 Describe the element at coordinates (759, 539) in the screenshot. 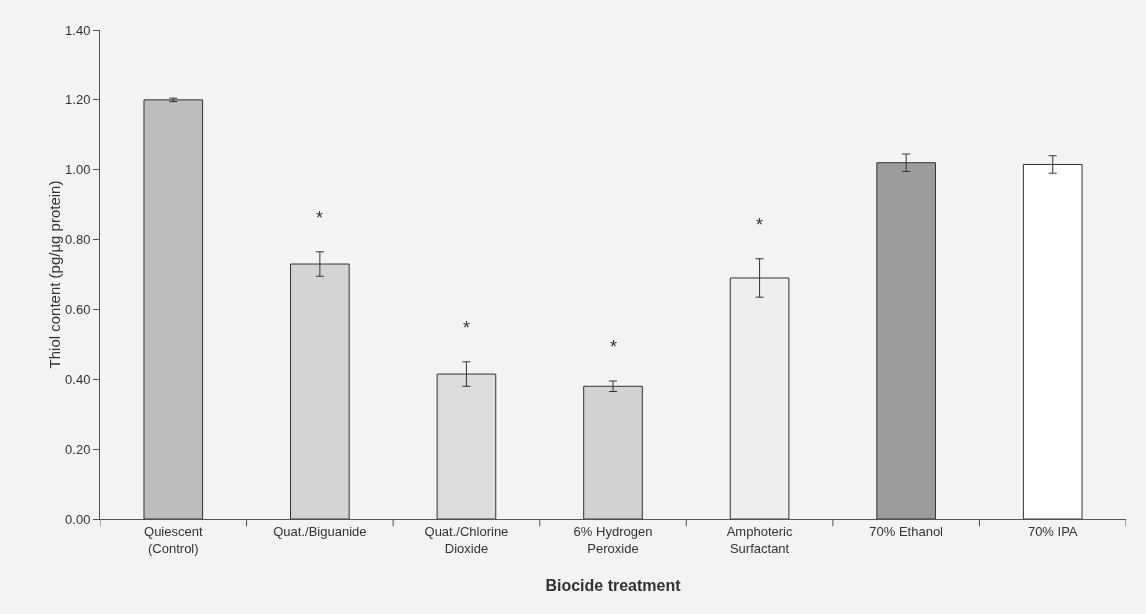

I see `x-tick-label: Amphoteric Surfactant` at that location.